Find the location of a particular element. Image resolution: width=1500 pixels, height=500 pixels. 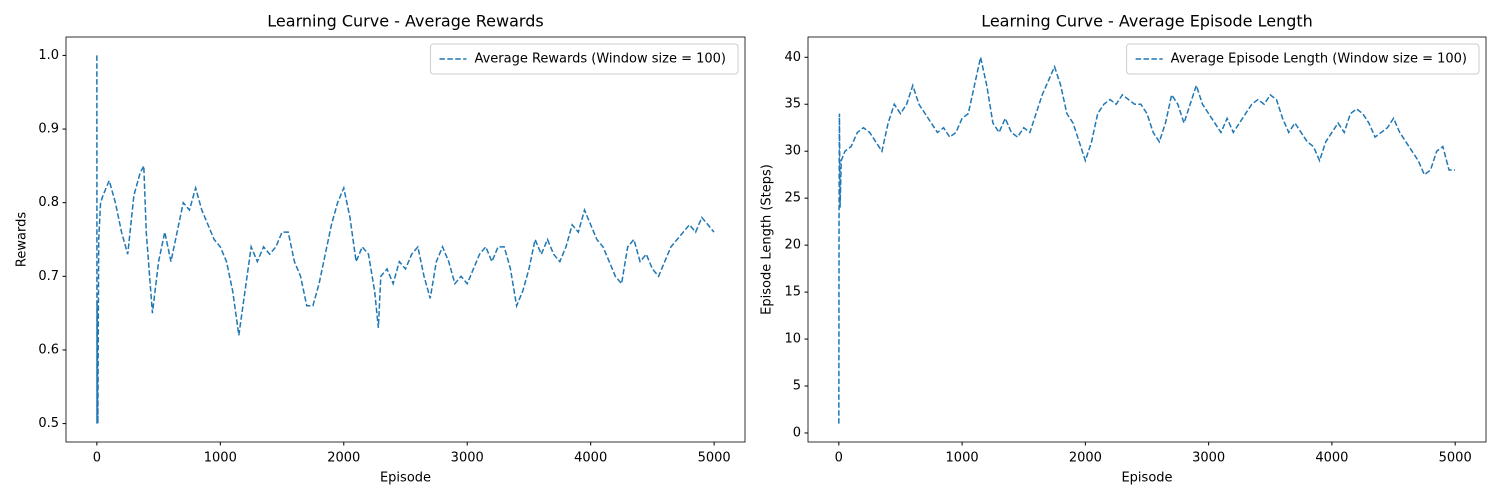

legend: Average Rewards (Window size = 100) is located at coordinates (584, 59).